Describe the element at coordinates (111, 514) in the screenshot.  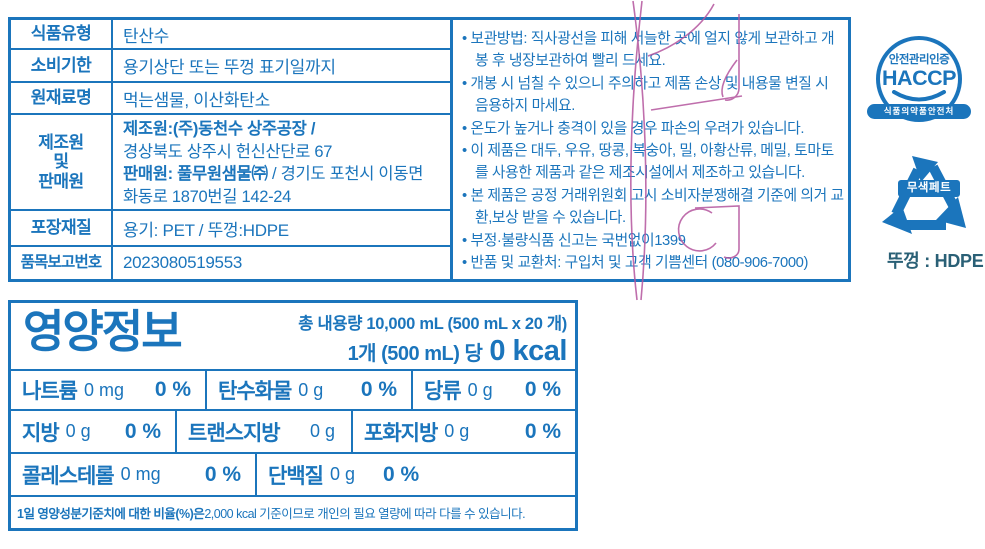
I see `footnote-bold: 1일 영양성분기준치에 대한 비율(%)은` at that location.